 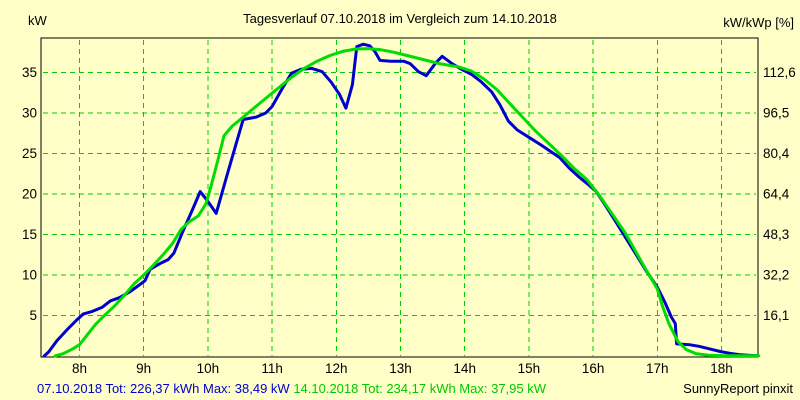 I want to click on y-axis-tick-left-25: 25, so click(x=29, y=153).